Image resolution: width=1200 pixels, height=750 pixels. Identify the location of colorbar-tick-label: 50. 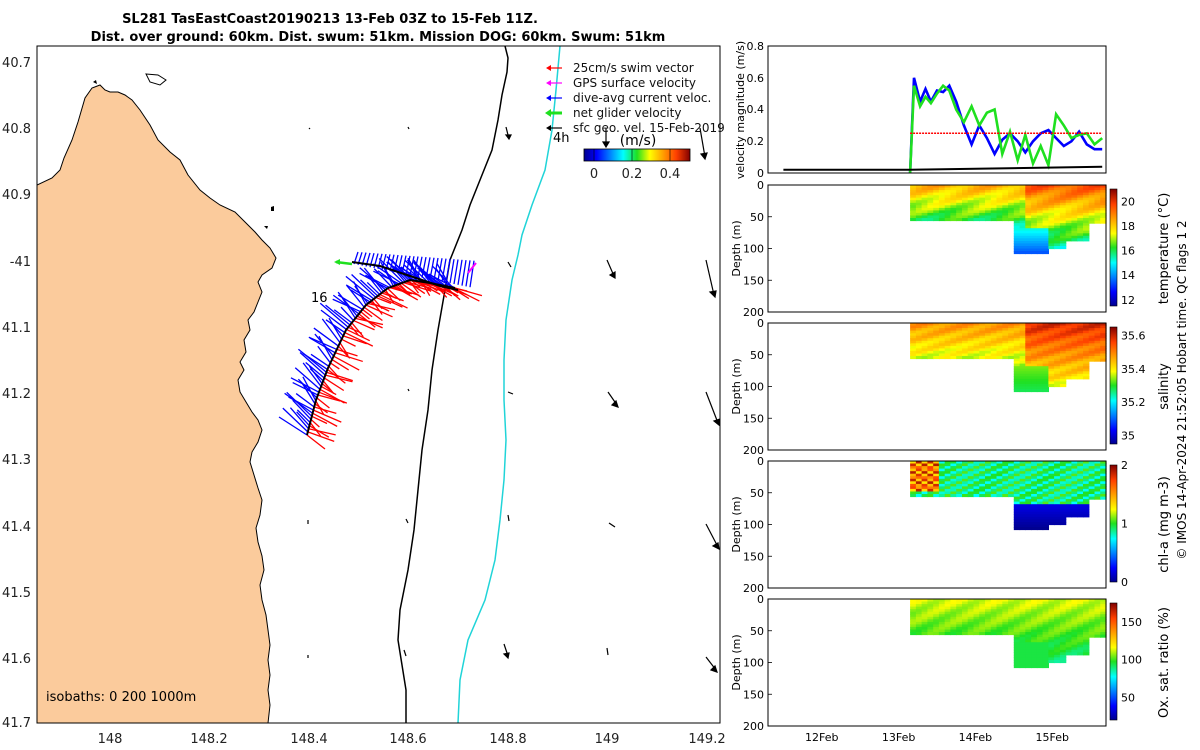
(1128, 697).